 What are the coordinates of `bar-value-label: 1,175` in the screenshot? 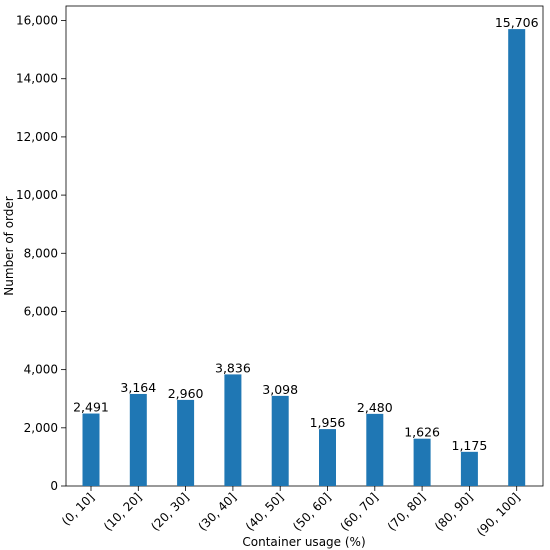 It's located at (470, 445).